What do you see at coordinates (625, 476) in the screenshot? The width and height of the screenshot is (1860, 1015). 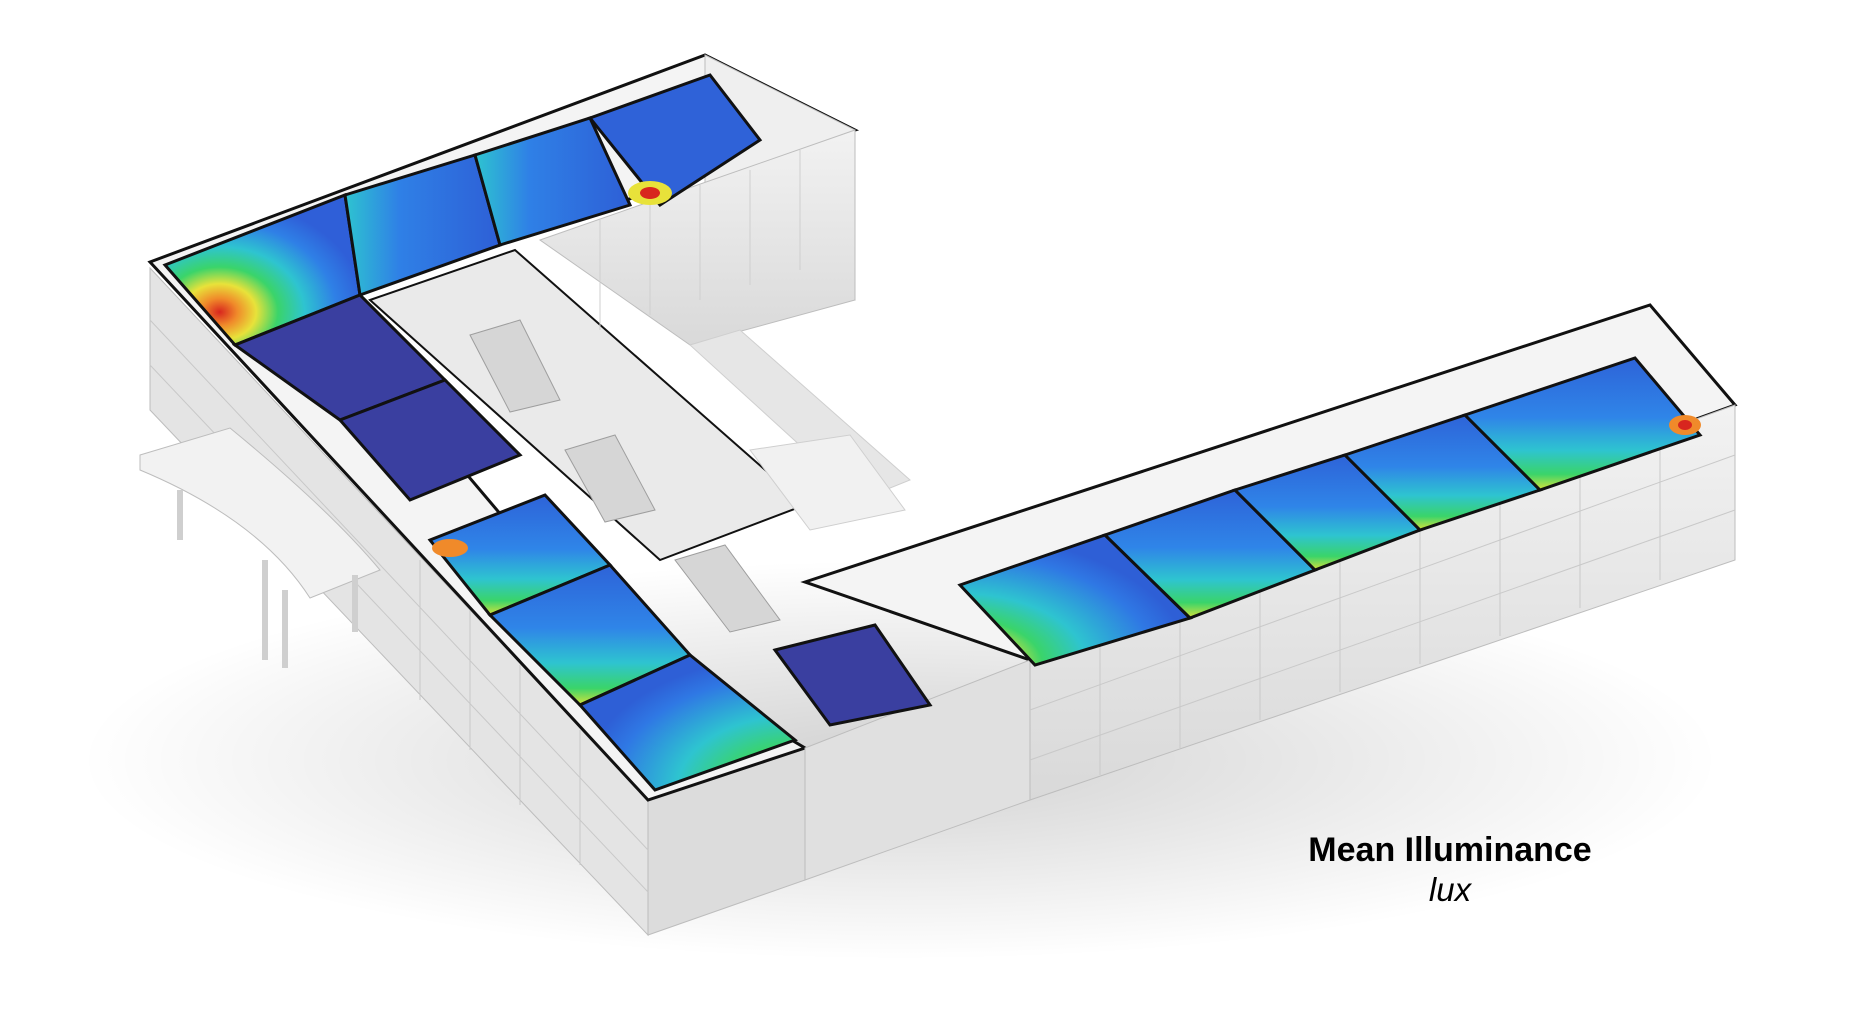 I see `stair-voids` at bounding box center [625, 476].